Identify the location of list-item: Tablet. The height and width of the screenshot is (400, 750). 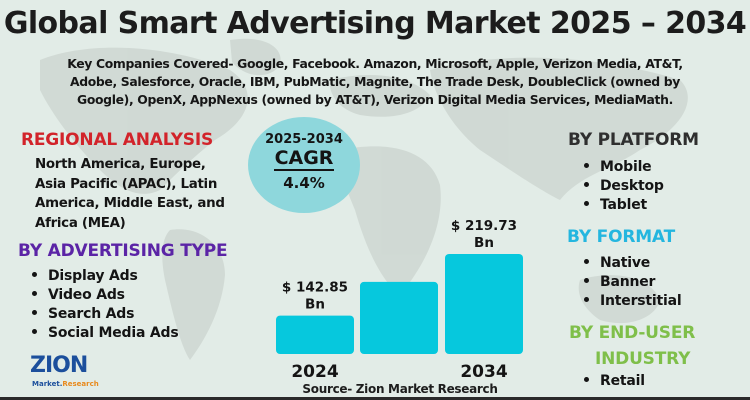
(624, 205).